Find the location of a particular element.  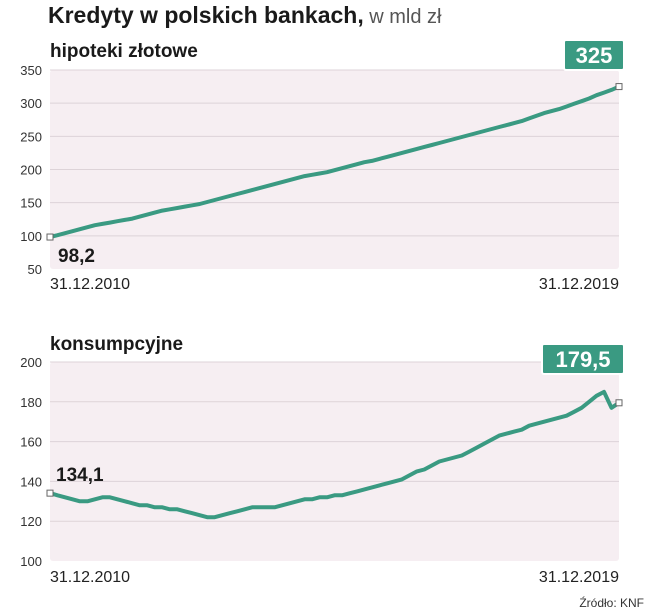

y-tick-label: 140 is located at coordinates (31, 481).